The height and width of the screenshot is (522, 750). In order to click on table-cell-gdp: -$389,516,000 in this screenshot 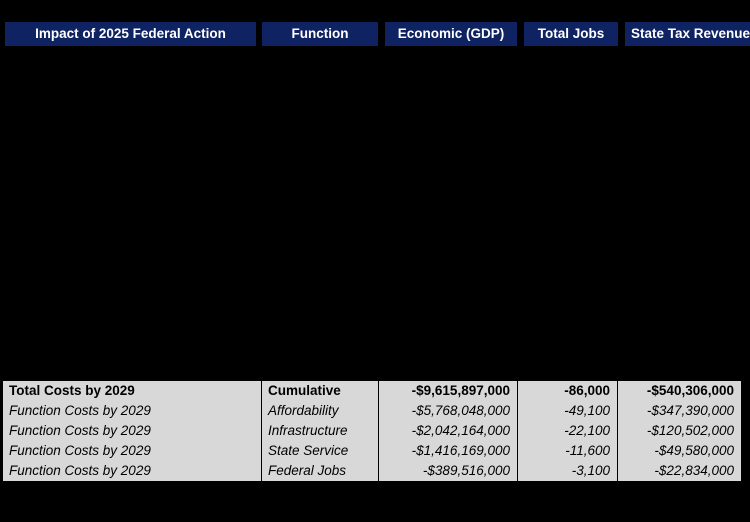, I will do `click(447, 471)`.